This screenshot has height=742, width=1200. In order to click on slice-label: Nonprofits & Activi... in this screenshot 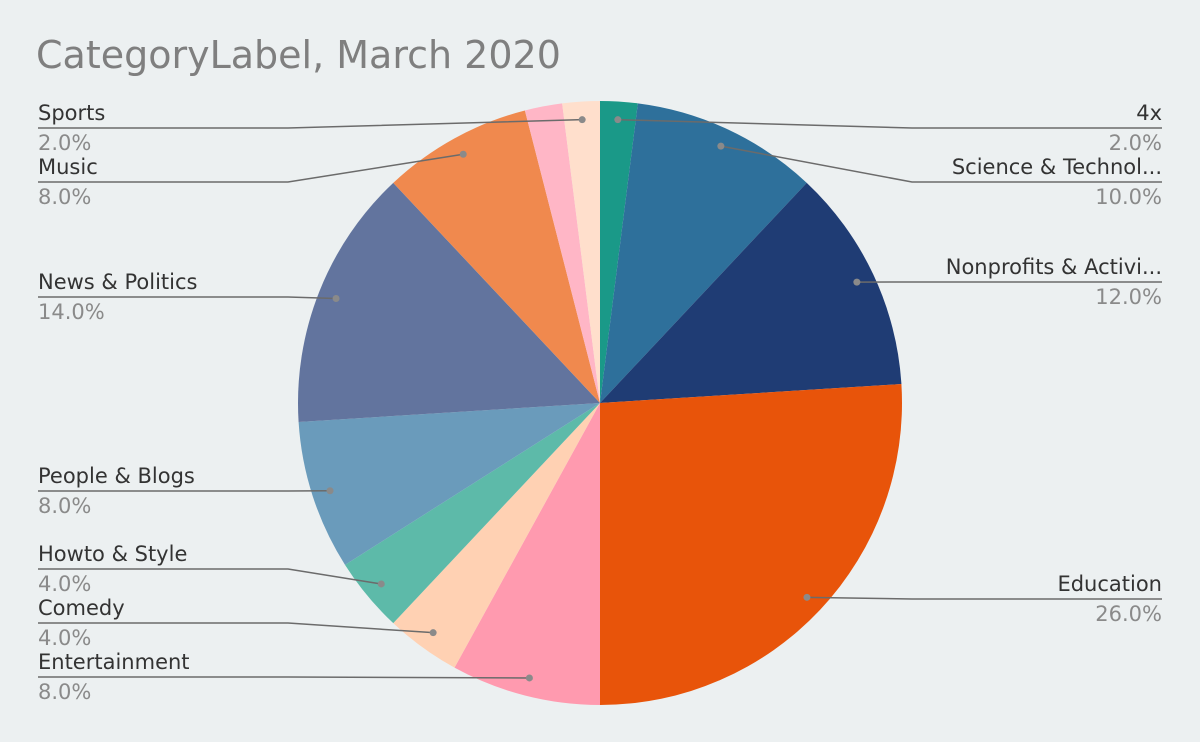, I will do `click(1054, 267)`.